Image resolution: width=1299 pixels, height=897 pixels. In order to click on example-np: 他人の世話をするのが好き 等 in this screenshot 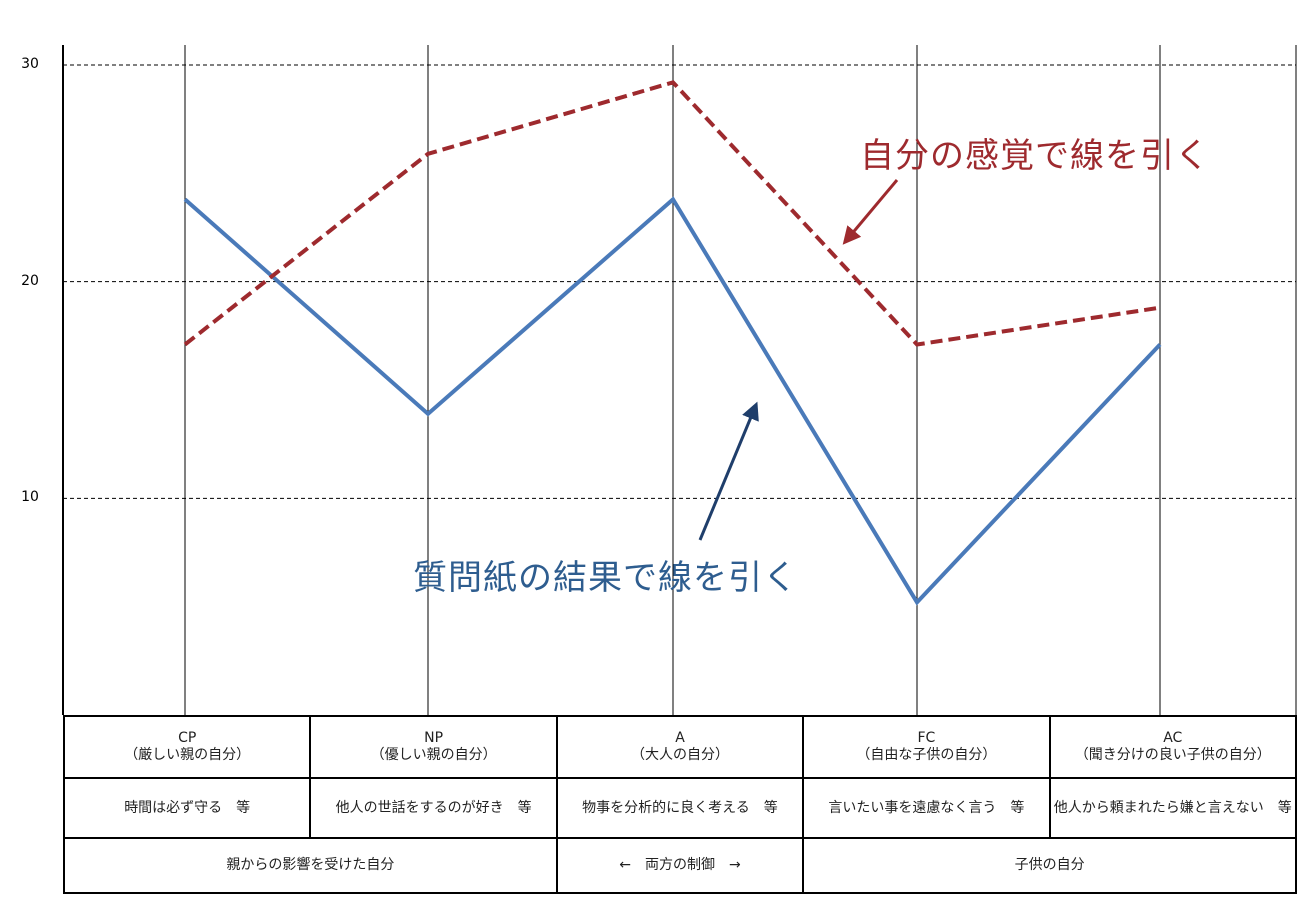, I will do `click(433, 808)`.